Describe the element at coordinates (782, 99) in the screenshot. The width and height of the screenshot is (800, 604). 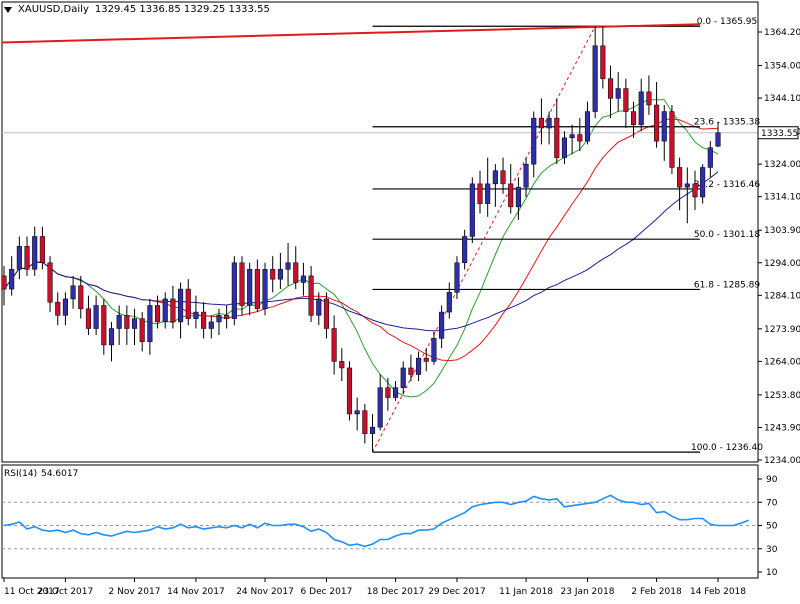
I see `price-tick-label: 1344.10` at that location.